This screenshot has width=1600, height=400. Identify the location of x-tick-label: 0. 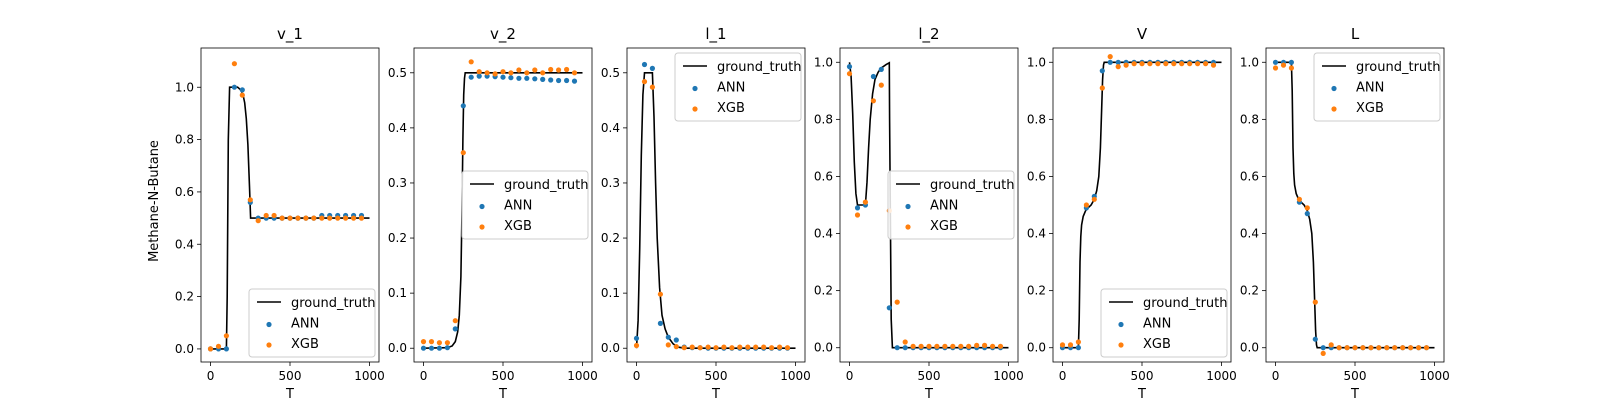
(850, 376).